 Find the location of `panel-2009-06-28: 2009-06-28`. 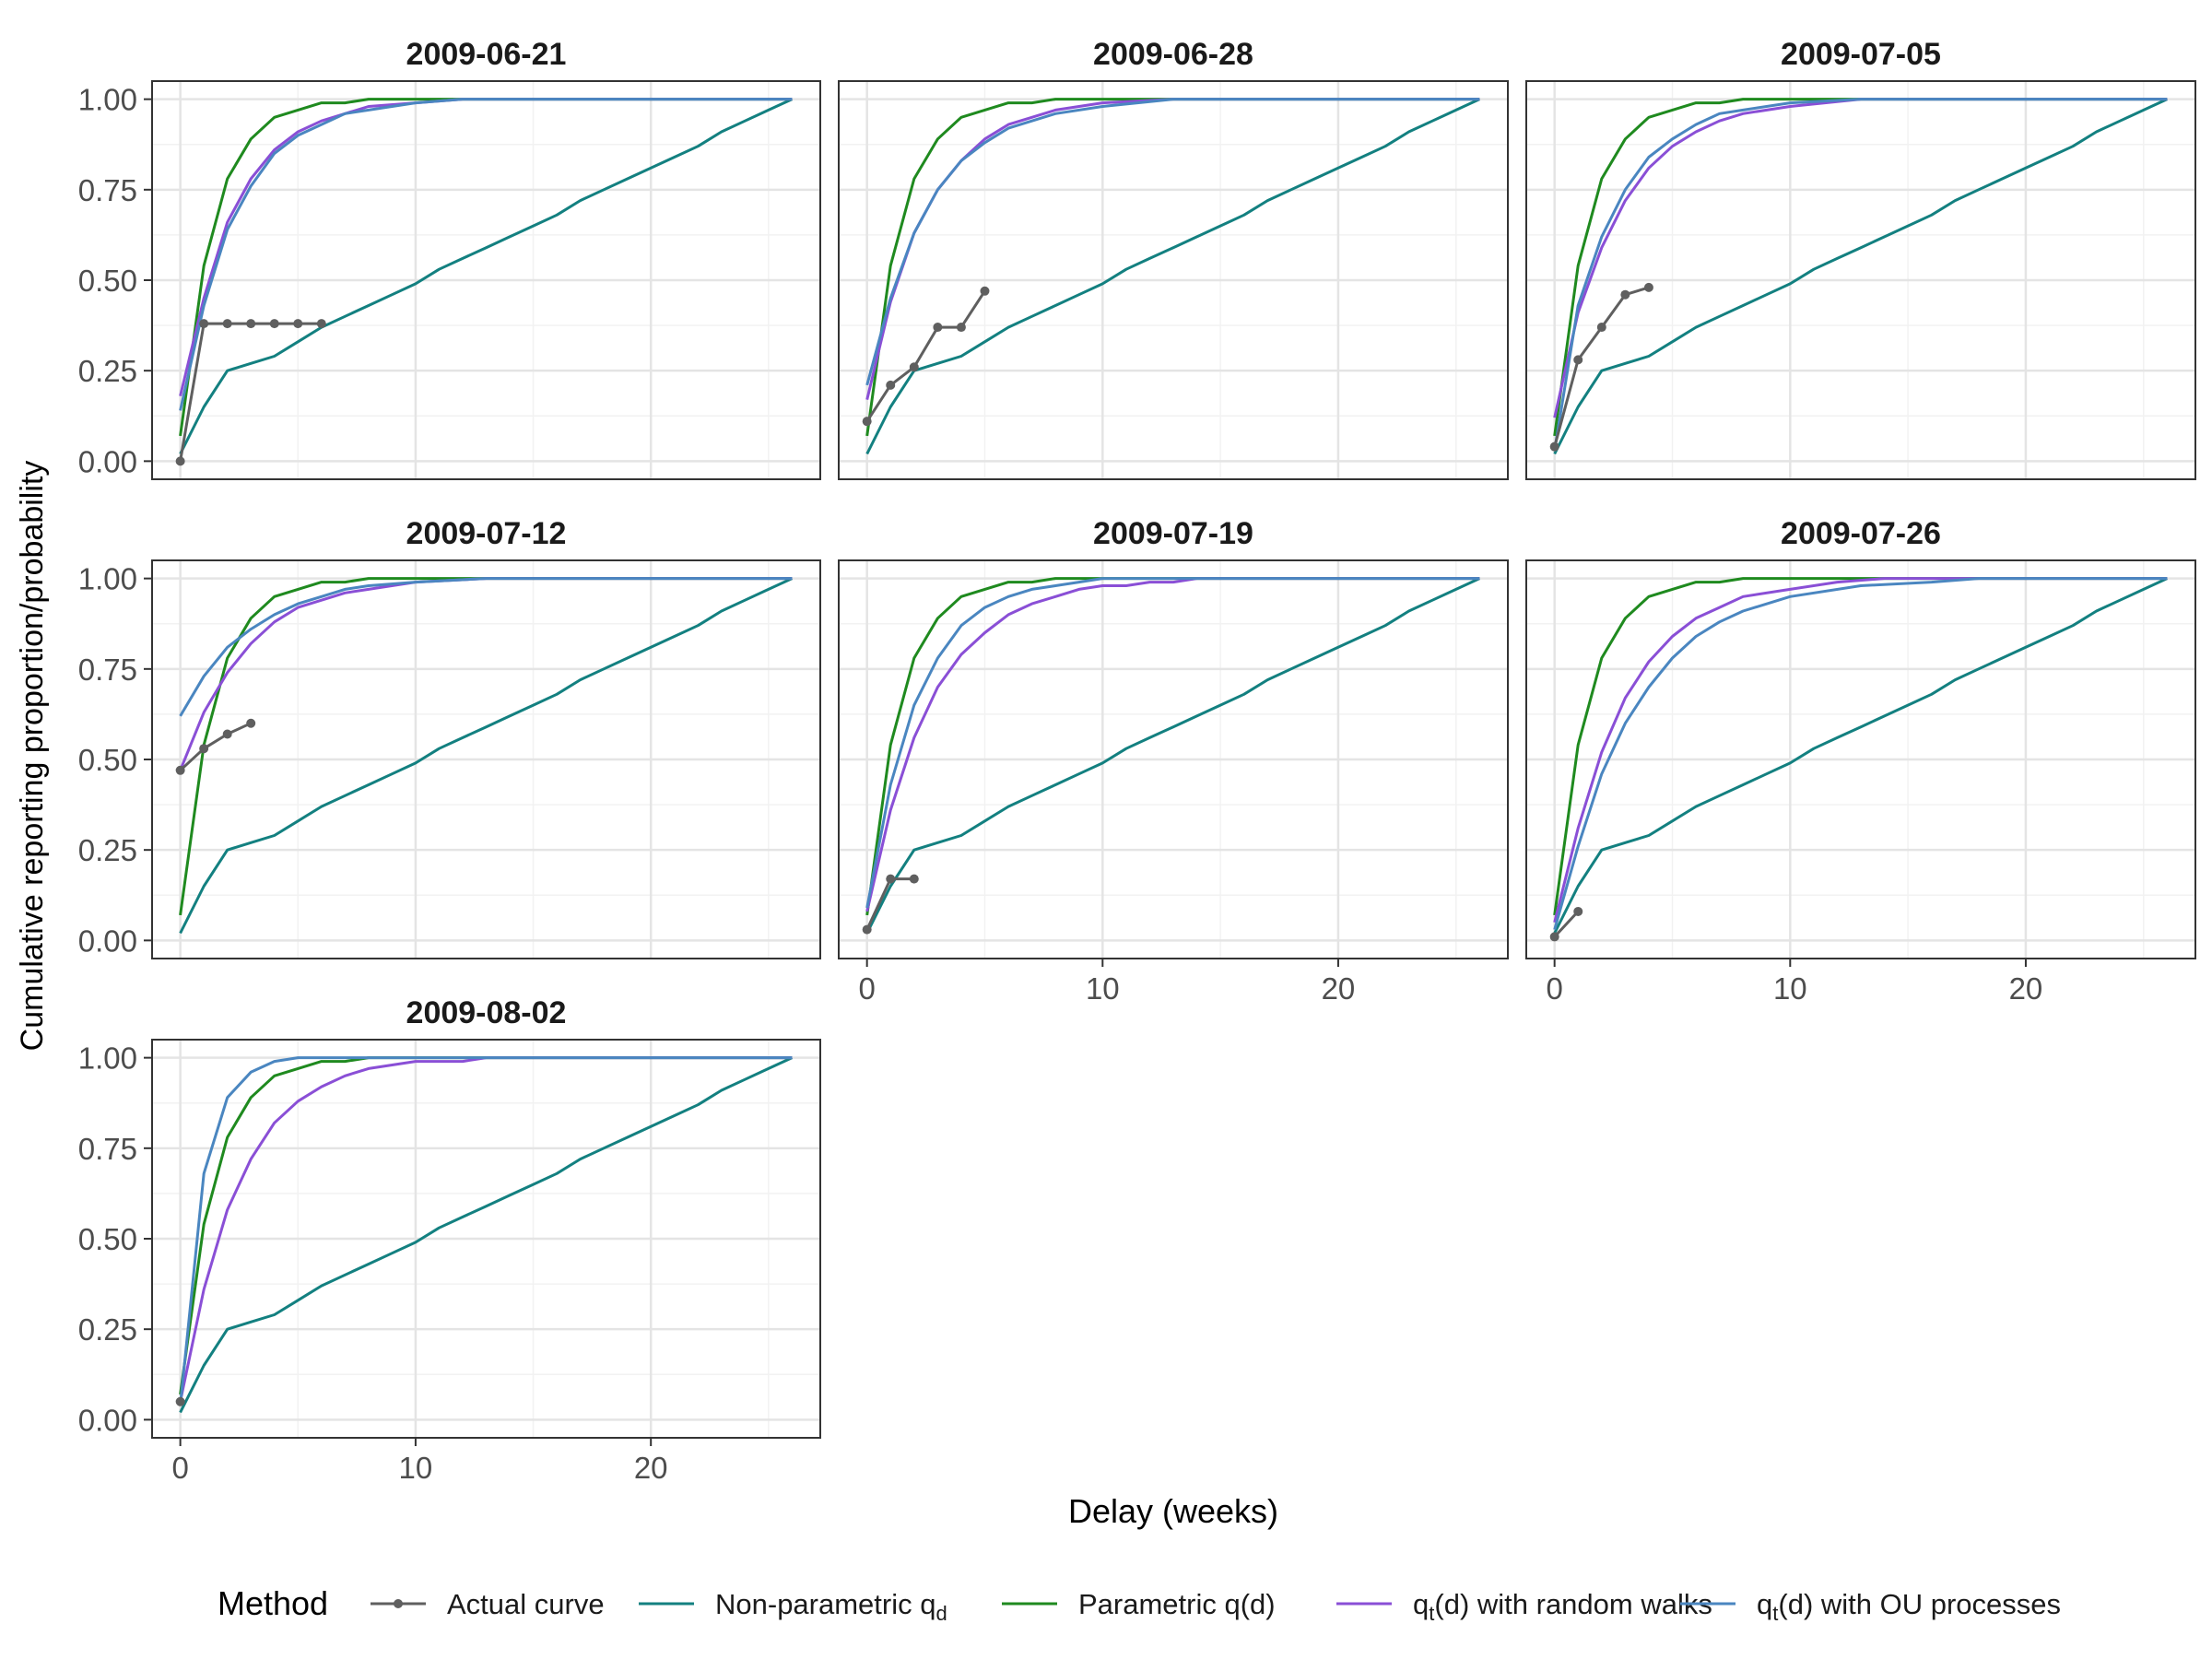

panel-2009-06-28: 2009-06-28 is located at coordinates (1173, 258).